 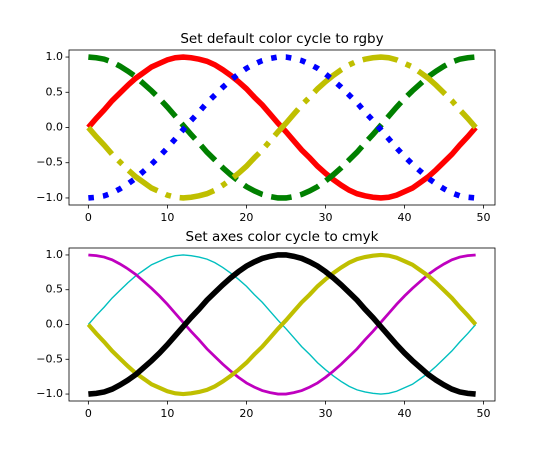 I want to click on chart-title: Set default color cycle to rgby, so click(x=281, y=39).